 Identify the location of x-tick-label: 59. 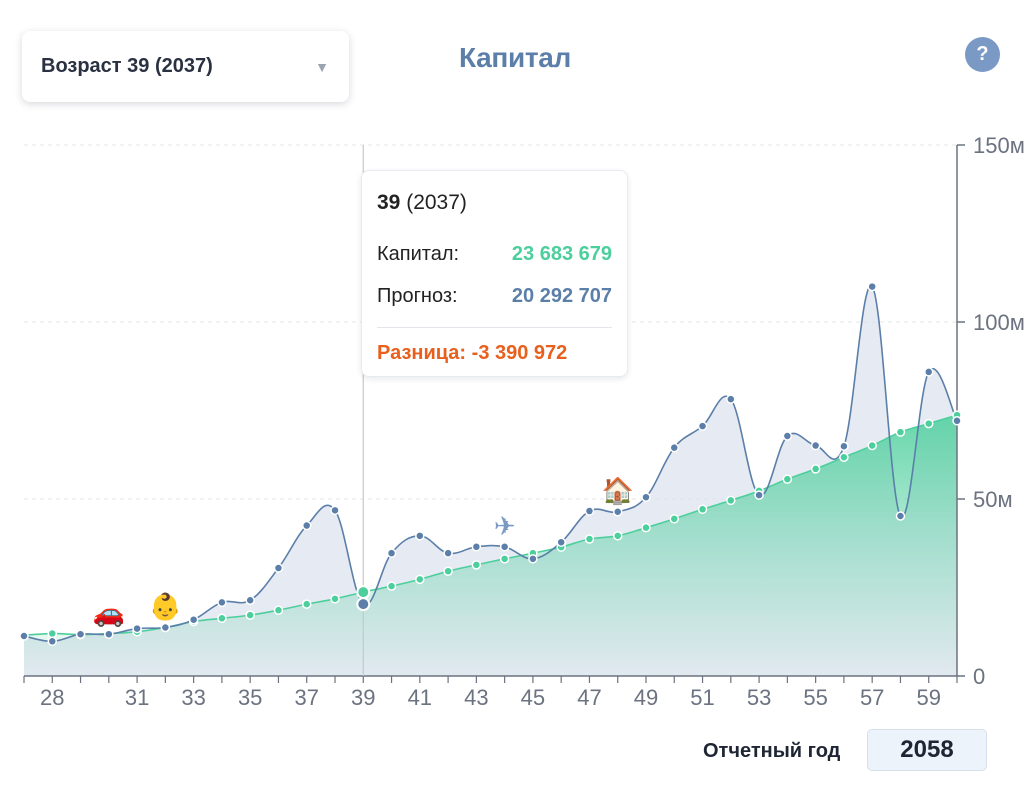
(928, 697).